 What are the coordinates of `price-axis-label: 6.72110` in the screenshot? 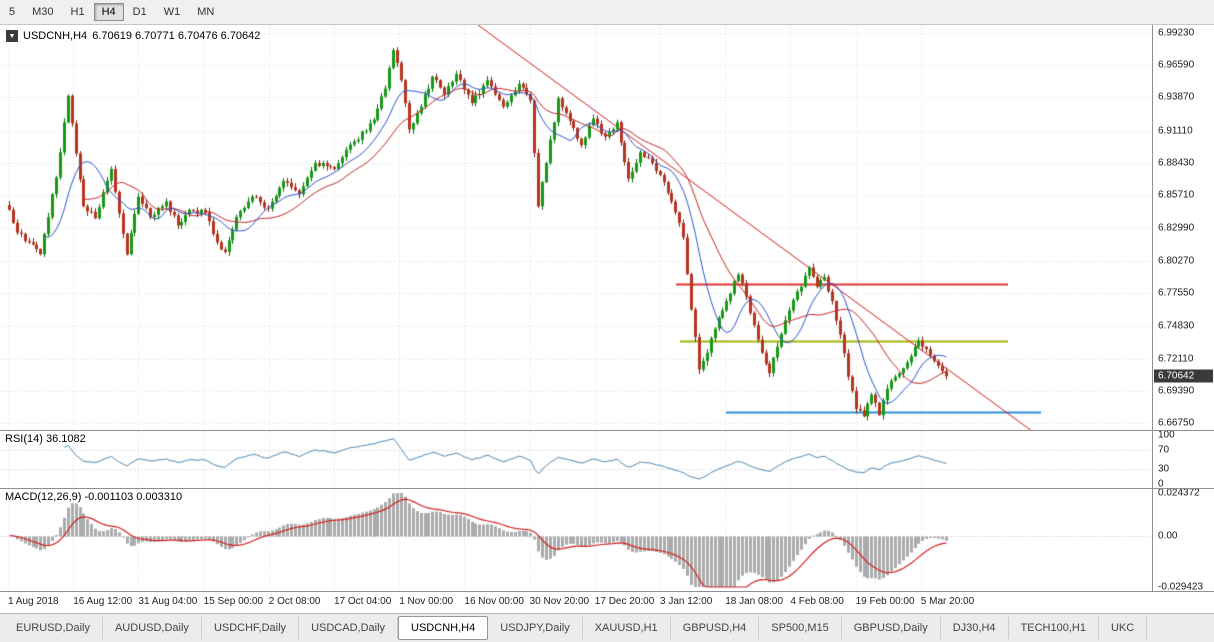 It's located at (1176, 359).